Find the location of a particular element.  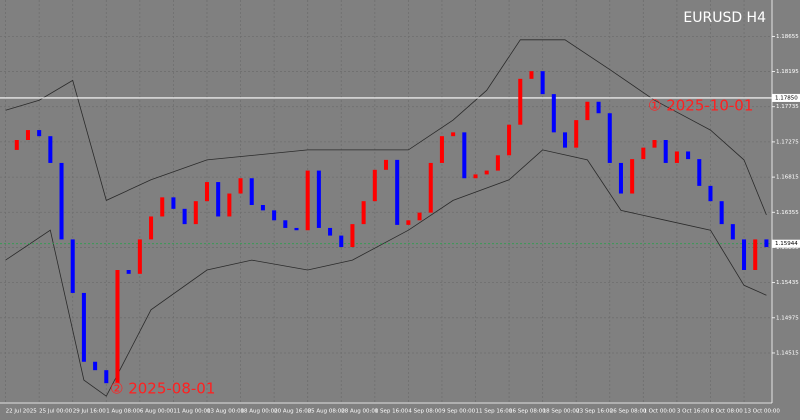

x-tick-label: 25 Jul 00:00 is located at coordinates (55, 412).